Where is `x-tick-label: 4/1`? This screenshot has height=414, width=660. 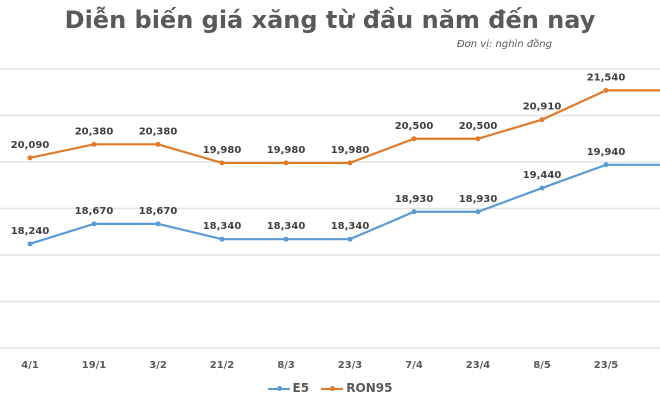
x-tick-label: 4/1 is located at coordinates (30, 365).